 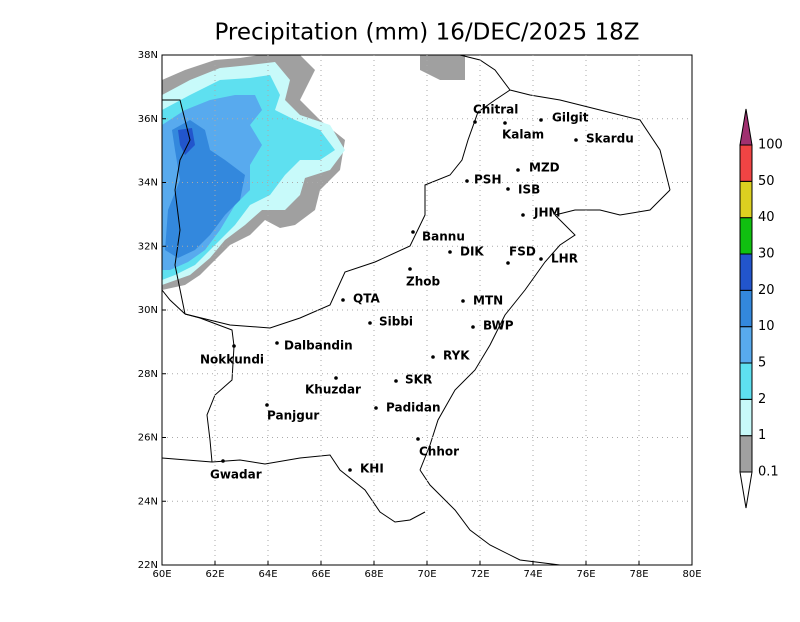 I want to click on x-tick-label: 60E, so click(x=161, y=574).